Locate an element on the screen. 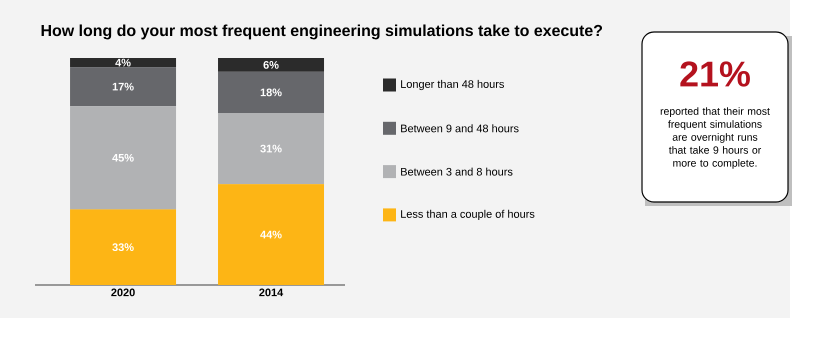  x-tick-label: 2014 is located at coordinates (271, 292).